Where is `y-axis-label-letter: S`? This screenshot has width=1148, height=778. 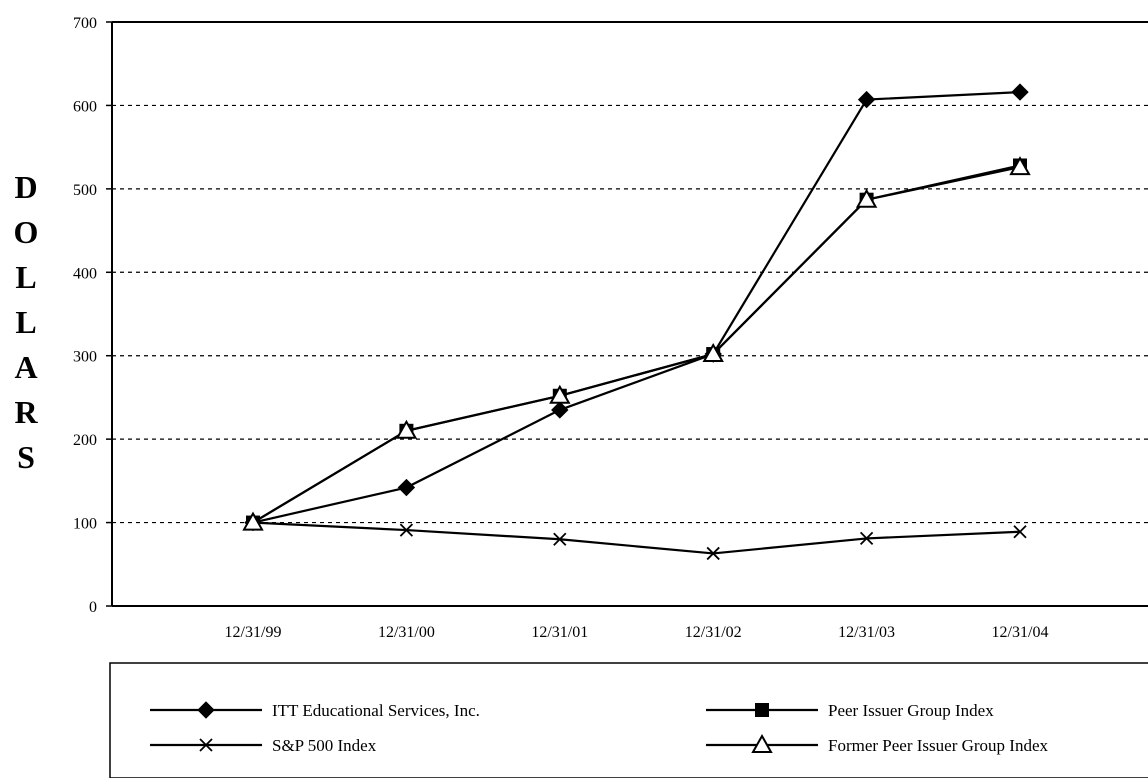 y-axis-label-letter: S is located at coordinates (26, 457).